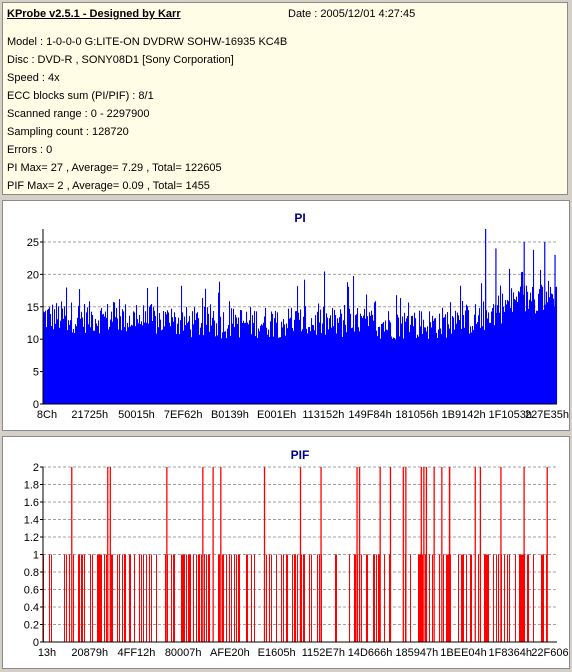 Image resolution: width=572 pixels, height=672 pixels. I want to click on pi-x-tick-label: 8Ch, so click(47, 415).